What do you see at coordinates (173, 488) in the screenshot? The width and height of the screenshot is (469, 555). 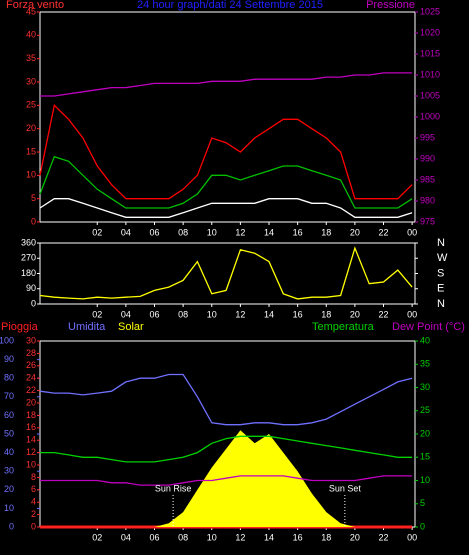 I see `annotation: Sun Rise` at bounding box center [173, 488].